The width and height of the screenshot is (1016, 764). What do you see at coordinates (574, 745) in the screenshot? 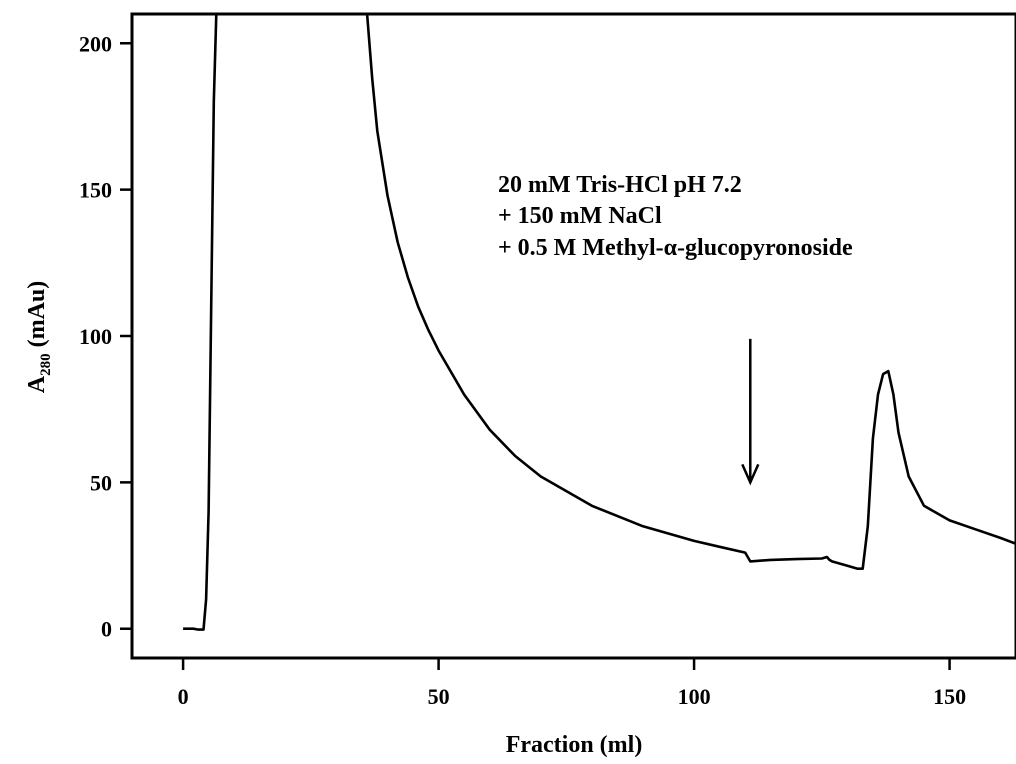
I see `x-axis-title: Fraction (ml)` at bounding box center [574, 745].